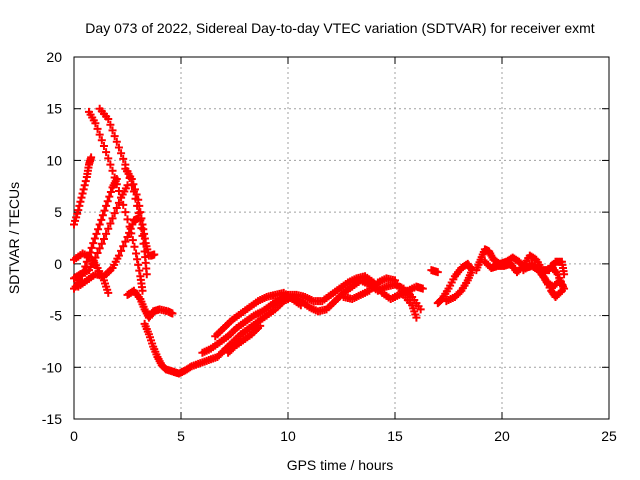 Image resolution: width=640 pixels, height=480 pixels. What do you see at coordinates (153, 255) in the screenshot?
I see `series-arc-j` at bounding box center [153, 255].